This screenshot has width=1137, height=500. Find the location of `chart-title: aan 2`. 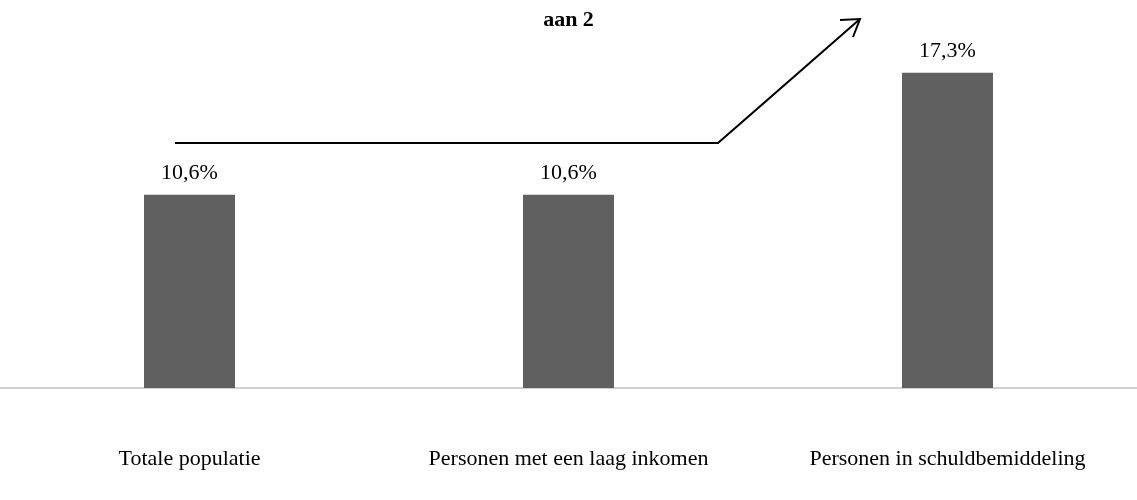

chart-title: aan 2 is located at coordinates (568, 18).